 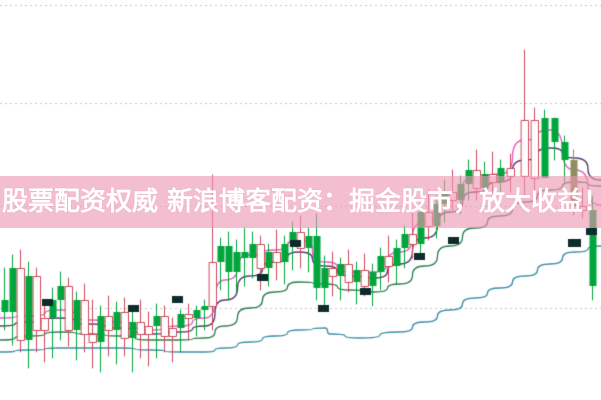 I want to click on watermark-text: 股票配资权威 新浪博客配资：掘金股市，放大收益！, so click(x=301, y=202).